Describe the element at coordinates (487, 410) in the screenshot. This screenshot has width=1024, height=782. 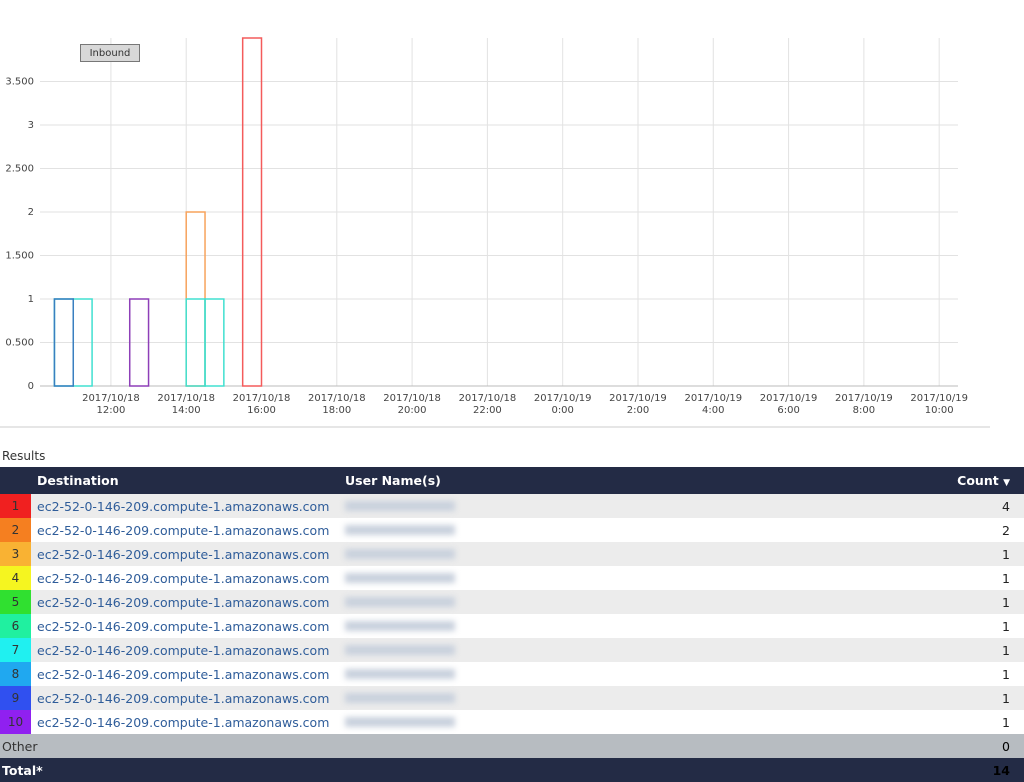
I see `x-tick-label: 22:00` at that location.